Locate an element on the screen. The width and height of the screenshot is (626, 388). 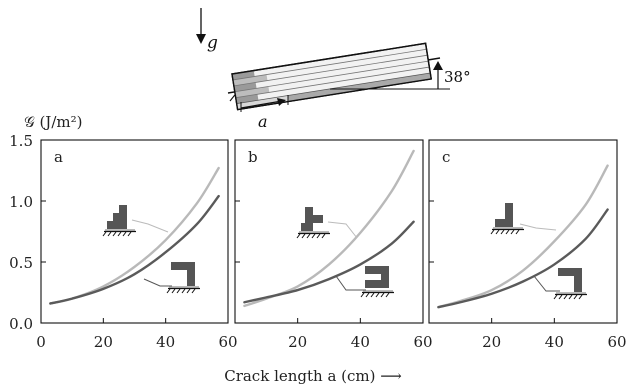
y-tick-labels: 1.5 1.0 0.5 0.0 is located at coordinates (21, 232).